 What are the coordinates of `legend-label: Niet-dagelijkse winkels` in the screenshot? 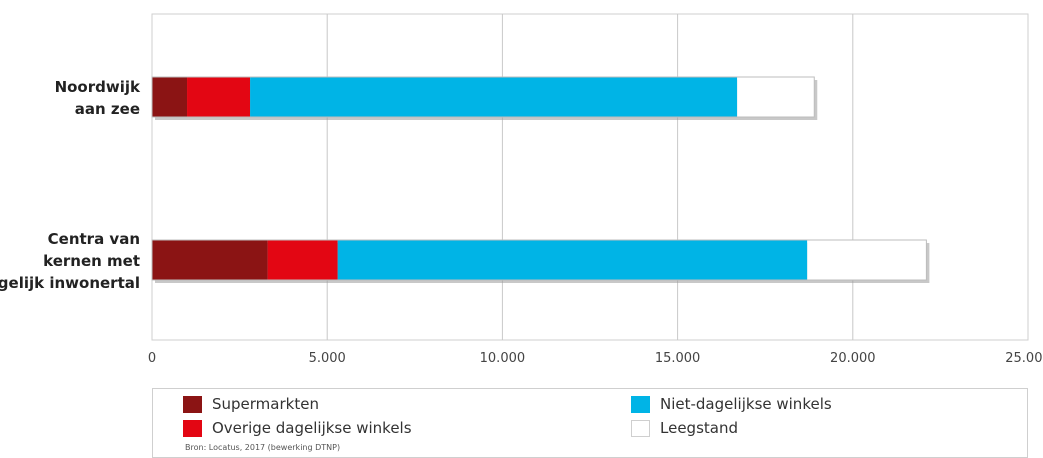 It's located at (746, 404).